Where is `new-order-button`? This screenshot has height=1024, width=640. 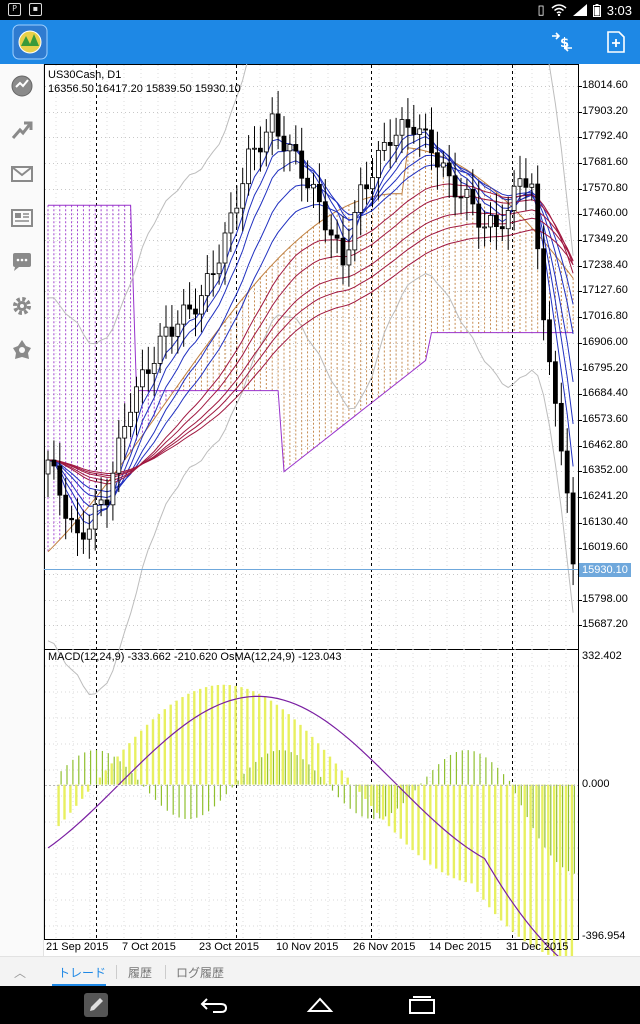 new-order-button is located at coordinates (616, 42).